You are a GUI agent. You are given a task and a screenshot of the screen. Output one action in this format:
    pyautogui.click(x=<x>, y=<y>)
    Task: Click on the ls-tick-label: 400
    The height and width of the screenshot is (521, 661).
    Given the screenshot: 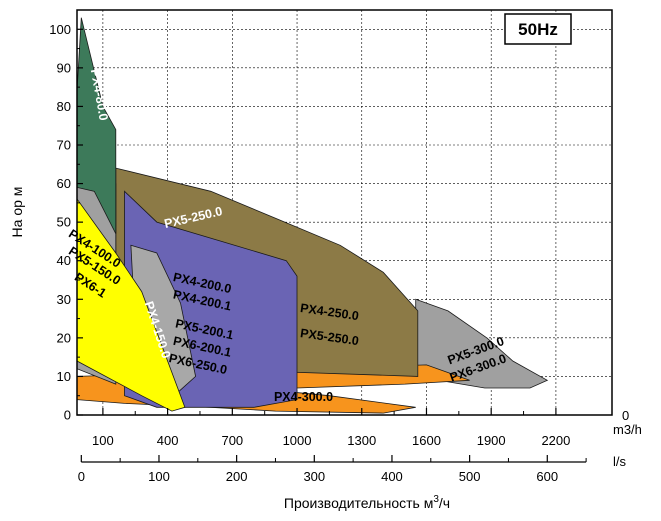 What is the action you would take?
    pyautogui.click(x=392, y=476)
    